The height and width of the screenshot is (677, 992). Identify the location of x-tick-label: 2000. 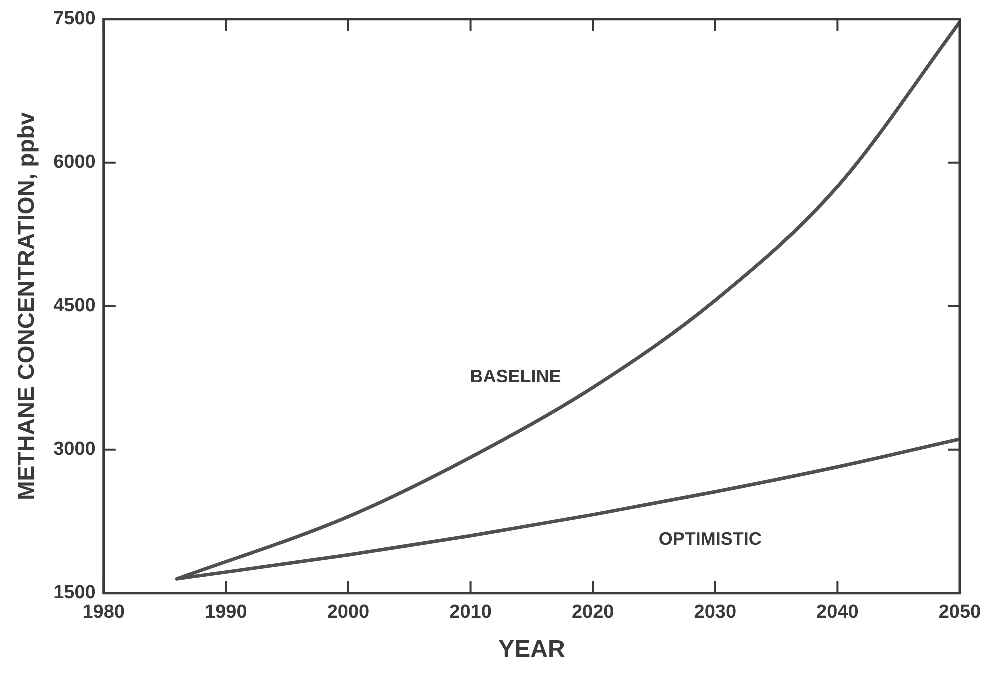
(348, 613).